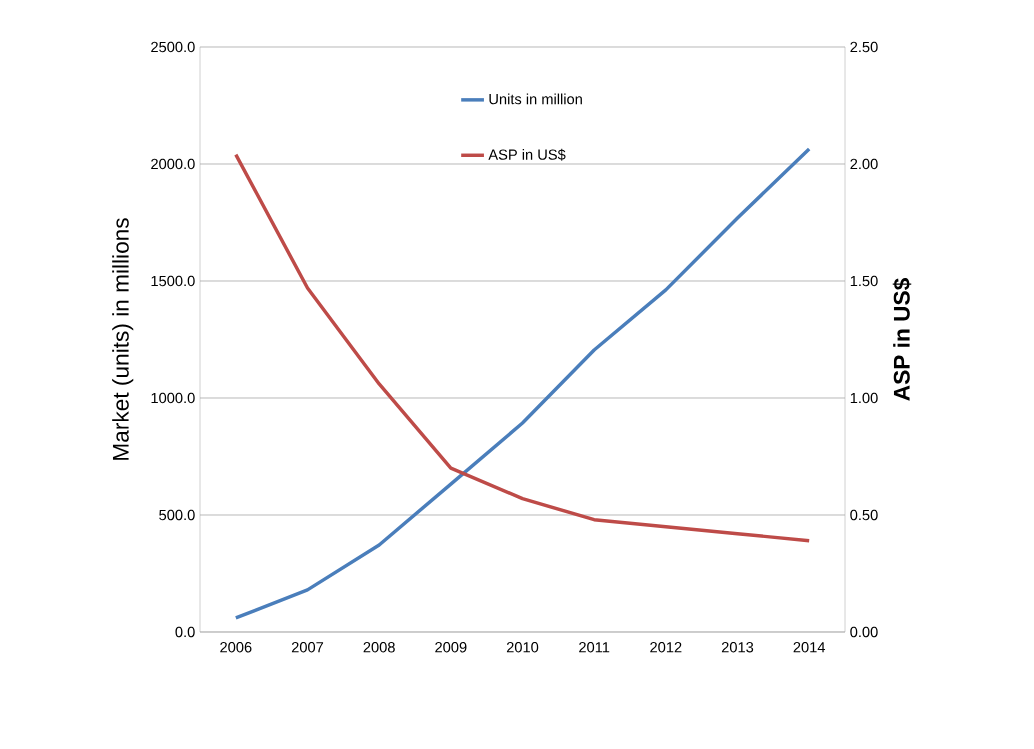  What do you see at coordinates (864, 398) in the screenshot?
I see `y2-tick-label: 1.00` at bounding box center [864, 398].